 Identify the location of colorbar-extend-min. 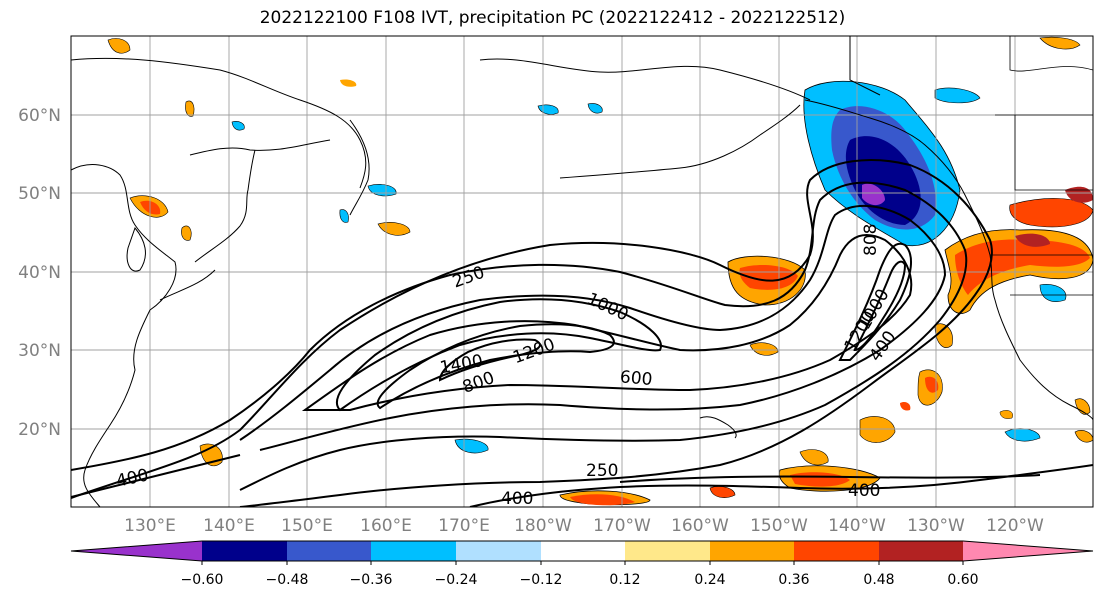
(137, 551).